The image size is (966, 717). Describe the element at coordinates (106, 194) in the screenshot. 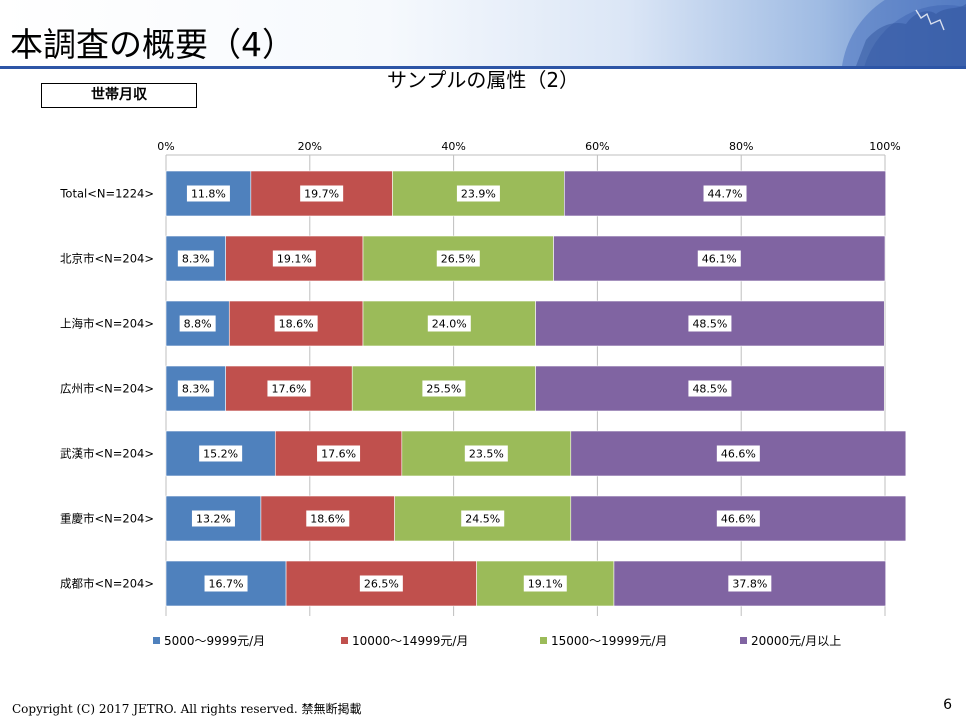

I see `category-label: Total<N=1224>` at that location.